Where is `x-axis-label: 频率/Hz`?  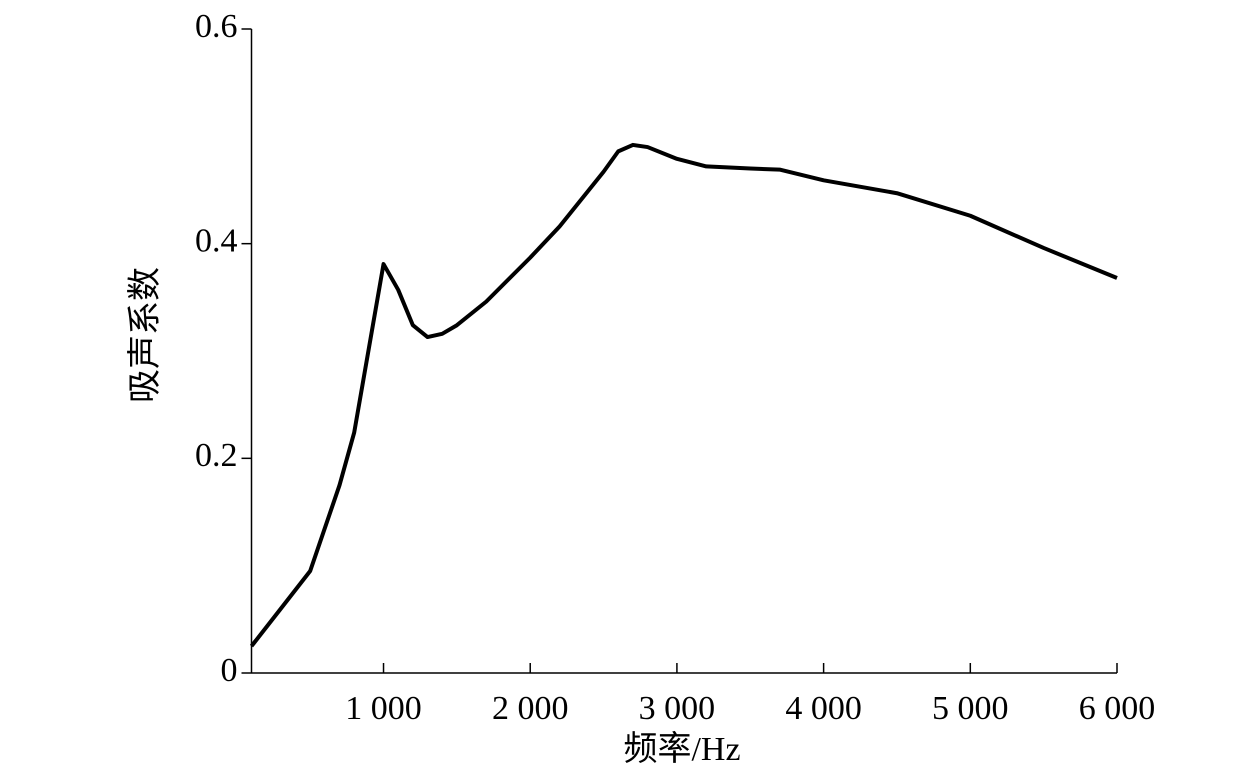 x-axis-label: 频率/Hz is located at coordinates (681, 749).